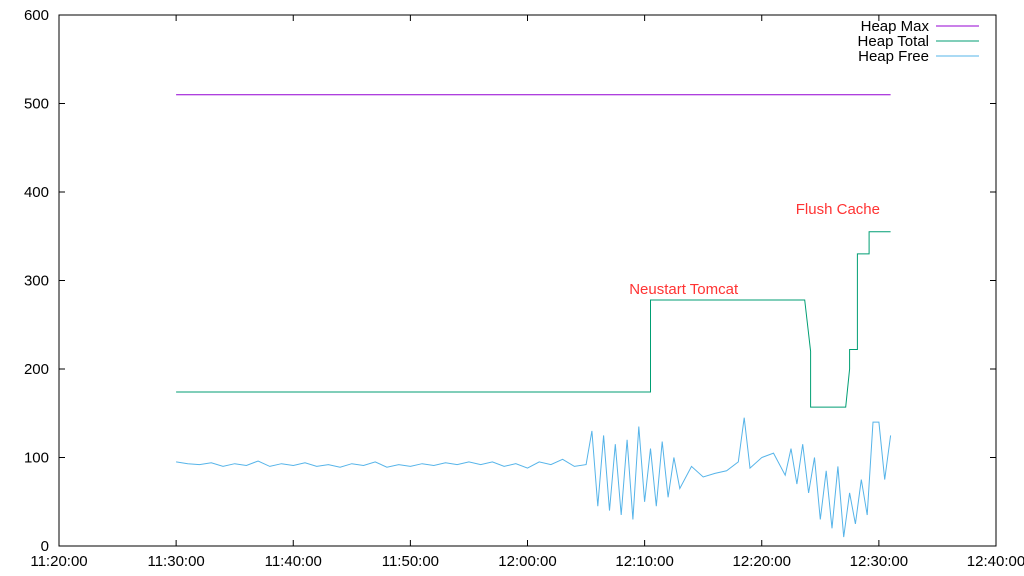 This screenshot has width=1024, height=576. I want to click on y-tick-label: 0, so click(45, 546).